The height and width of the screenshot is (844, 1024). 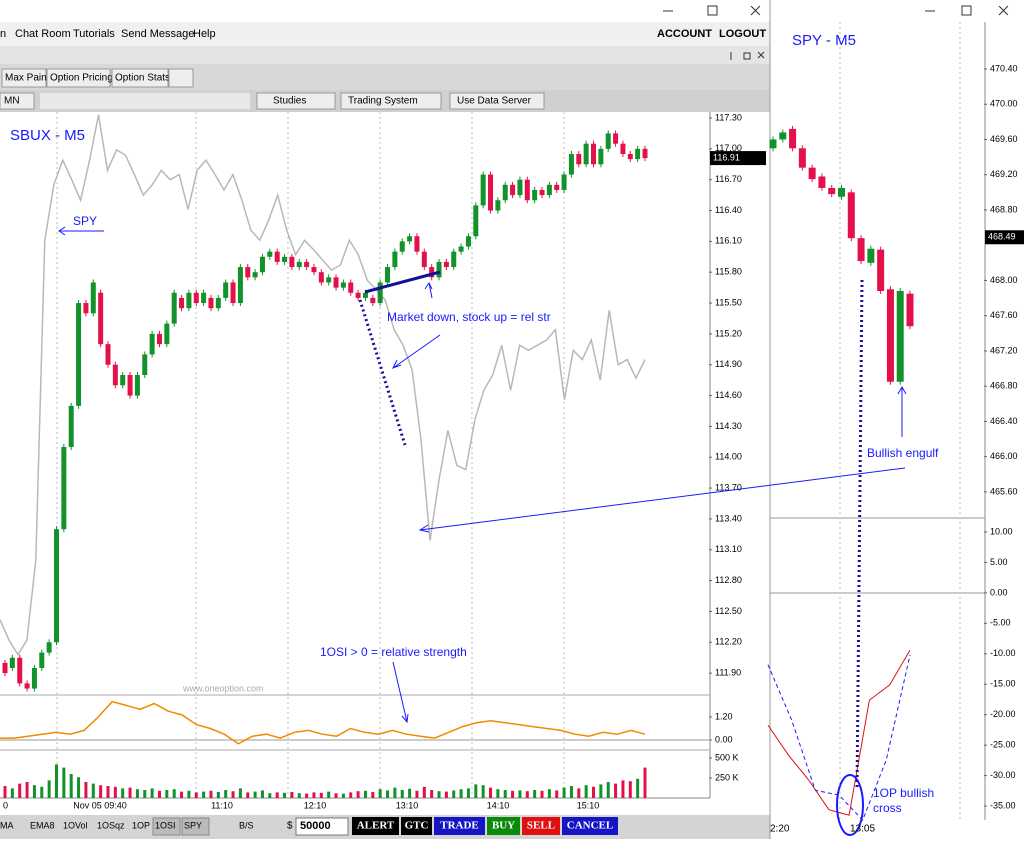 What do you see at coordinates (157, 34) in the screenshot?
I see `menu-item: Send Message` at bounding box center [157, 34].